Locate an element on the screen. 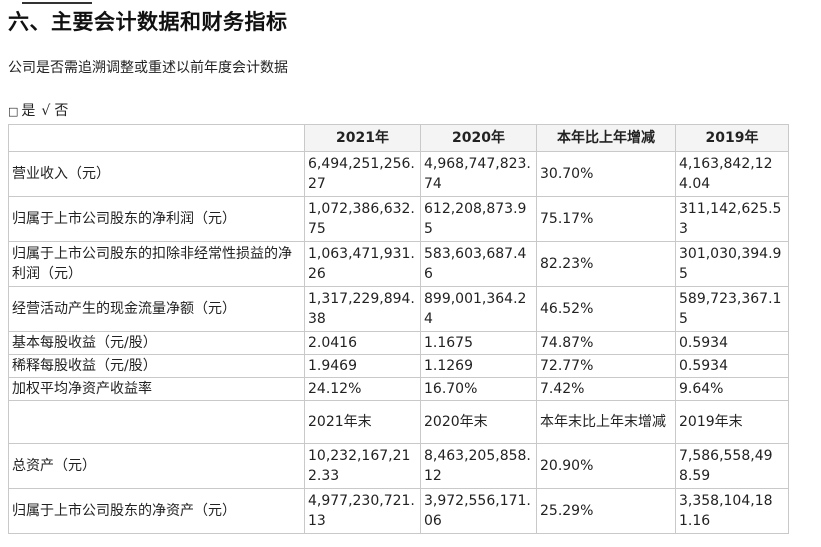 The image size is (821, 547). option-no-label: 否 is located at coordinates (61, 111).